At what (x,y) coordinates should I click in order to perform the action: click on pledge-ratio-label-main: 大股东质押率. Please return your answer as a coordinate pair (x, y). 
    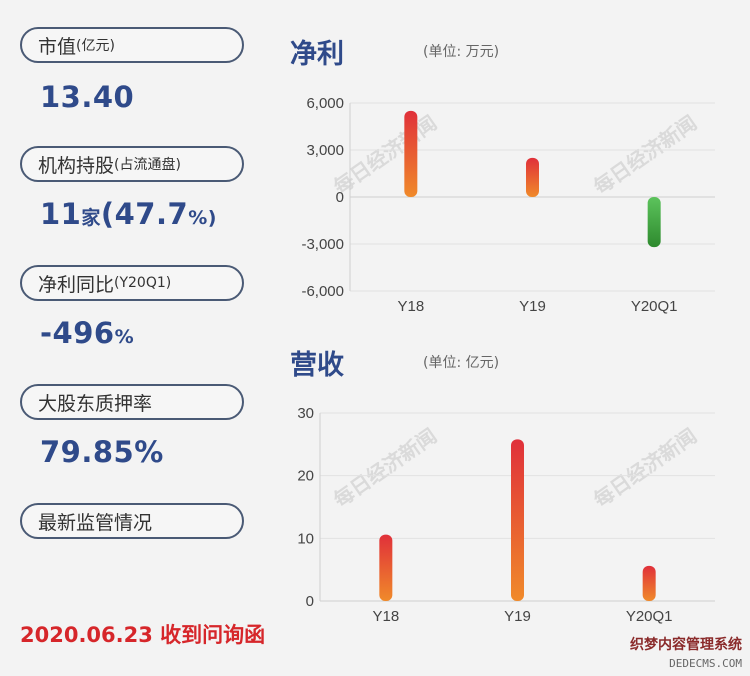
    Looking at the image, I should click on (95, 403).